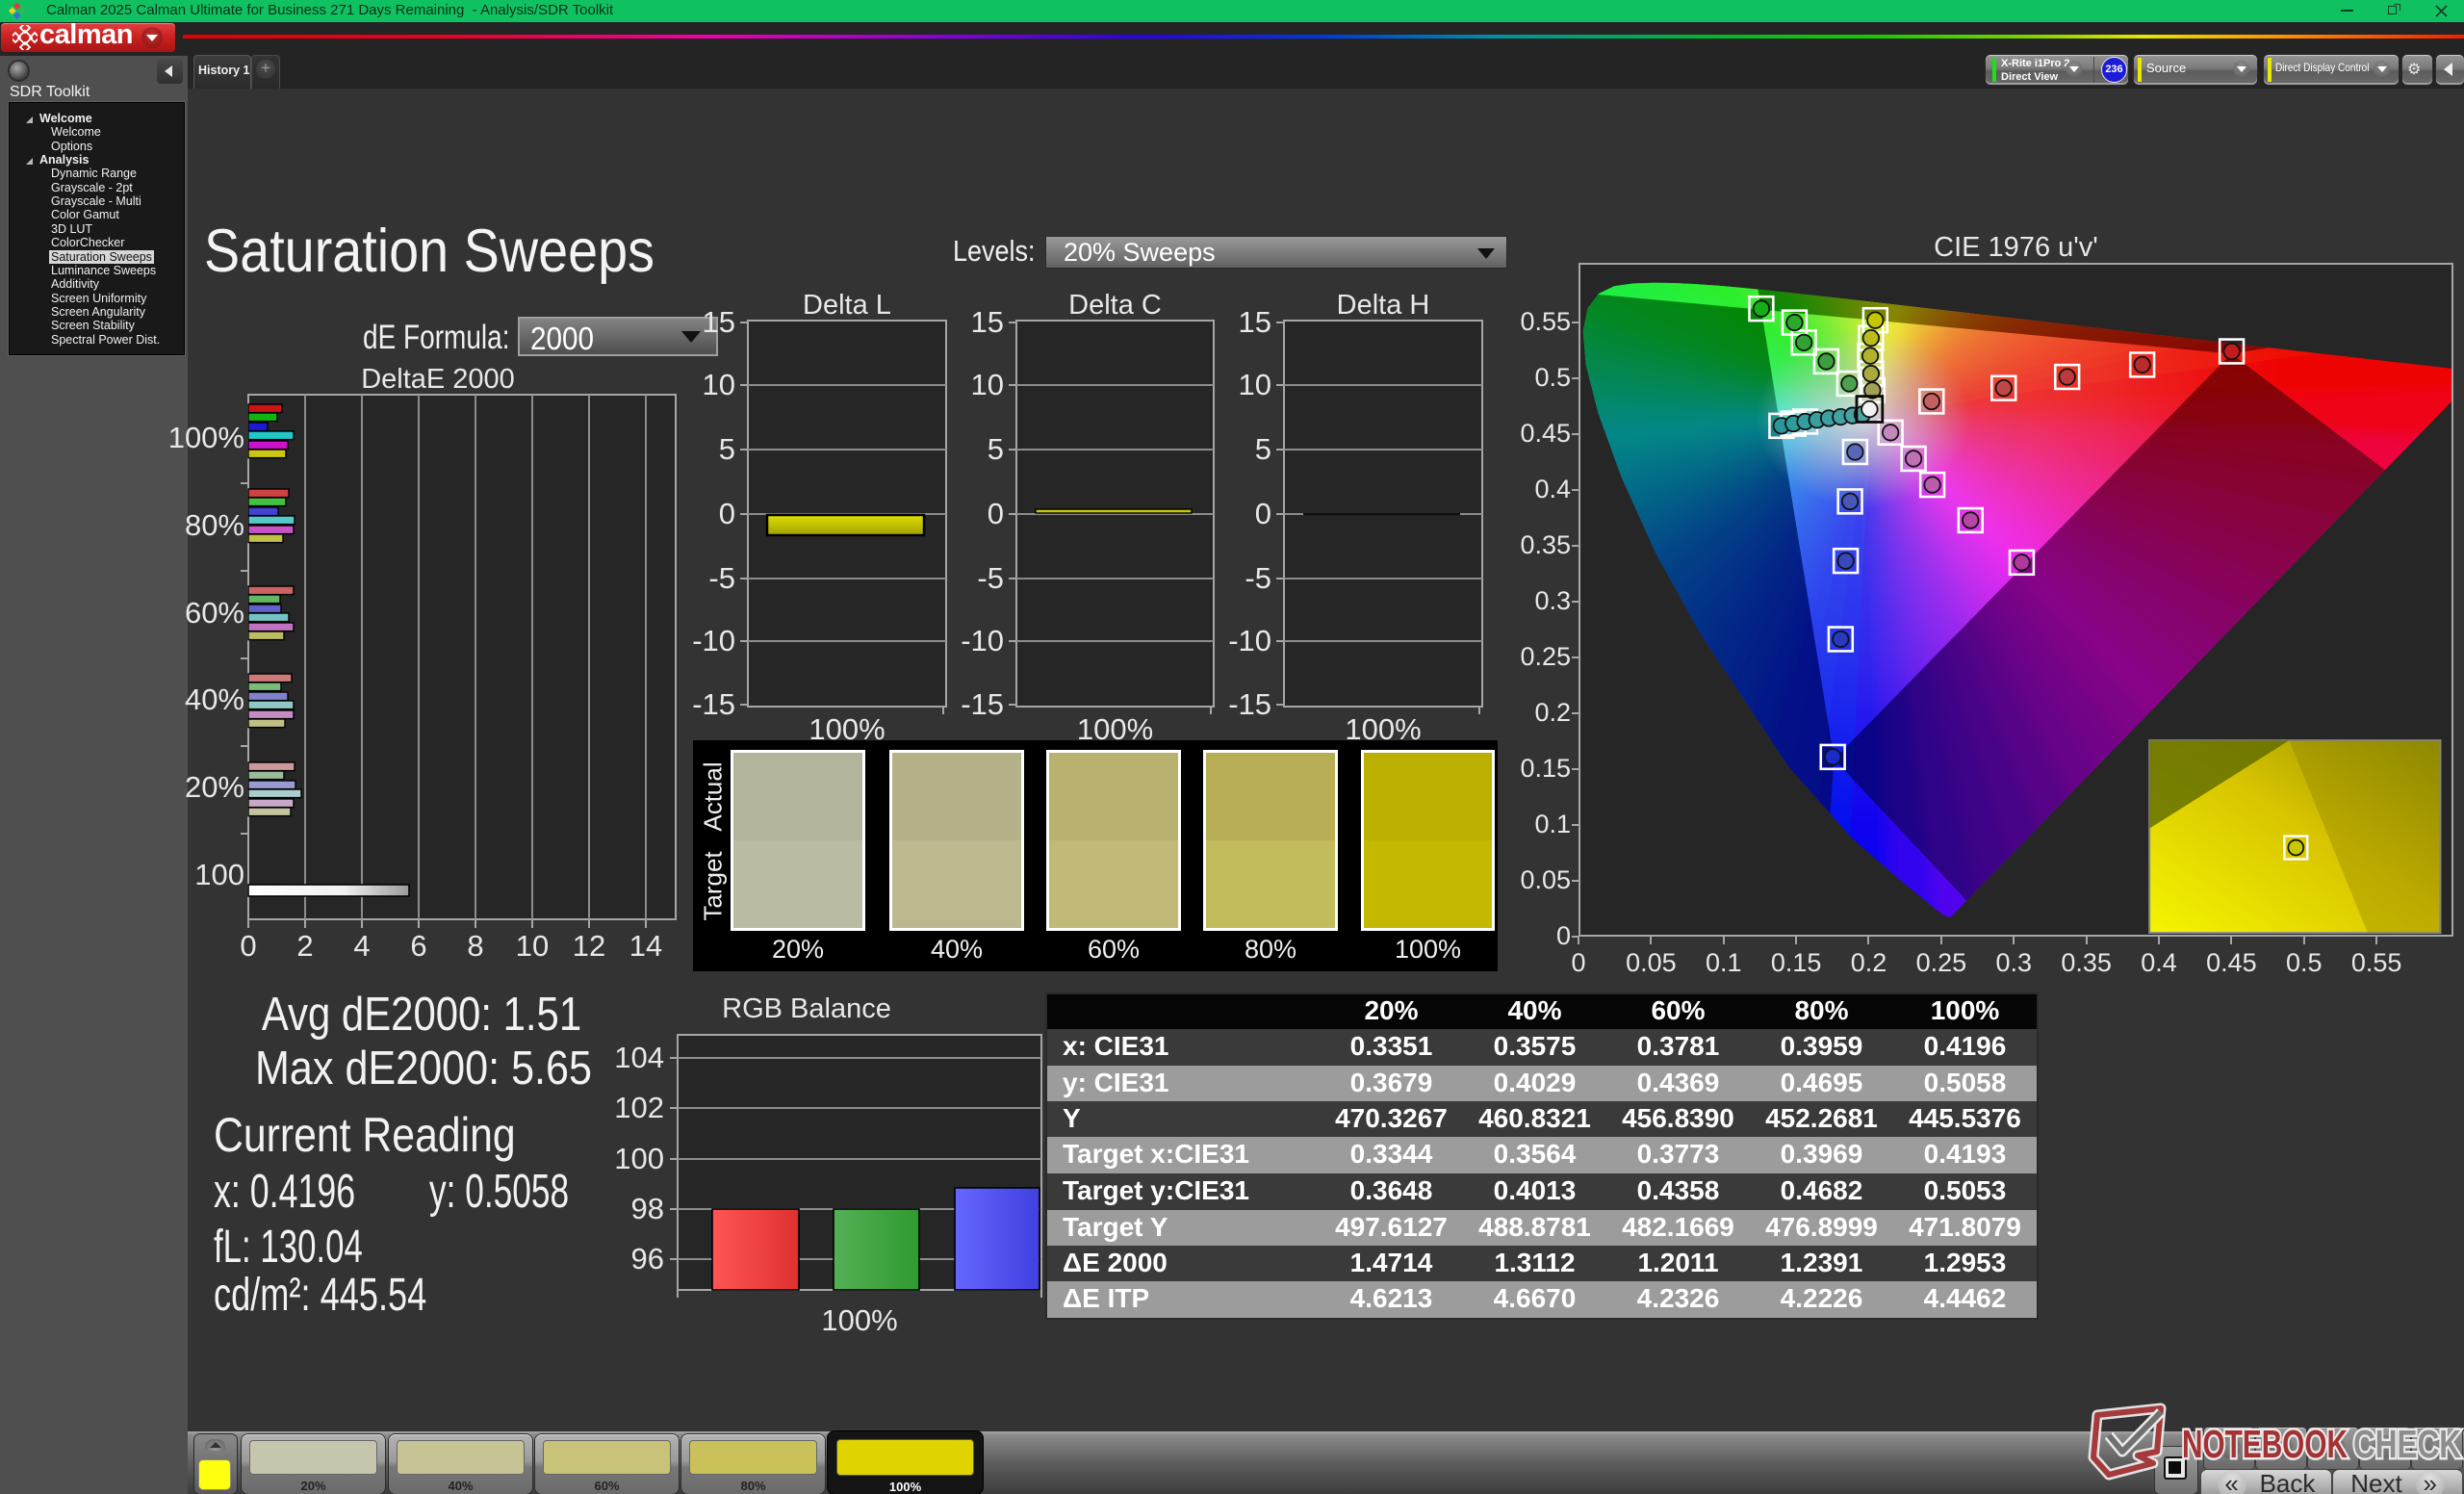  What do you see at coordinates (418, 946) in the screenshot?
I see `svg-text: 6` at bounding box center [418, 946].